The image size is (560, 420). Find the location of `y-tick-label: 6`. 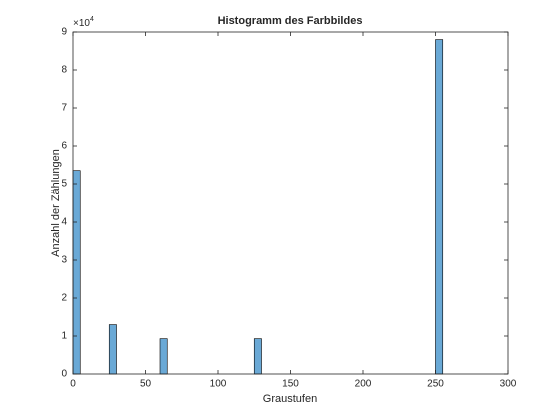

y-tick-label: 6 is located at coordinates (64, 146).